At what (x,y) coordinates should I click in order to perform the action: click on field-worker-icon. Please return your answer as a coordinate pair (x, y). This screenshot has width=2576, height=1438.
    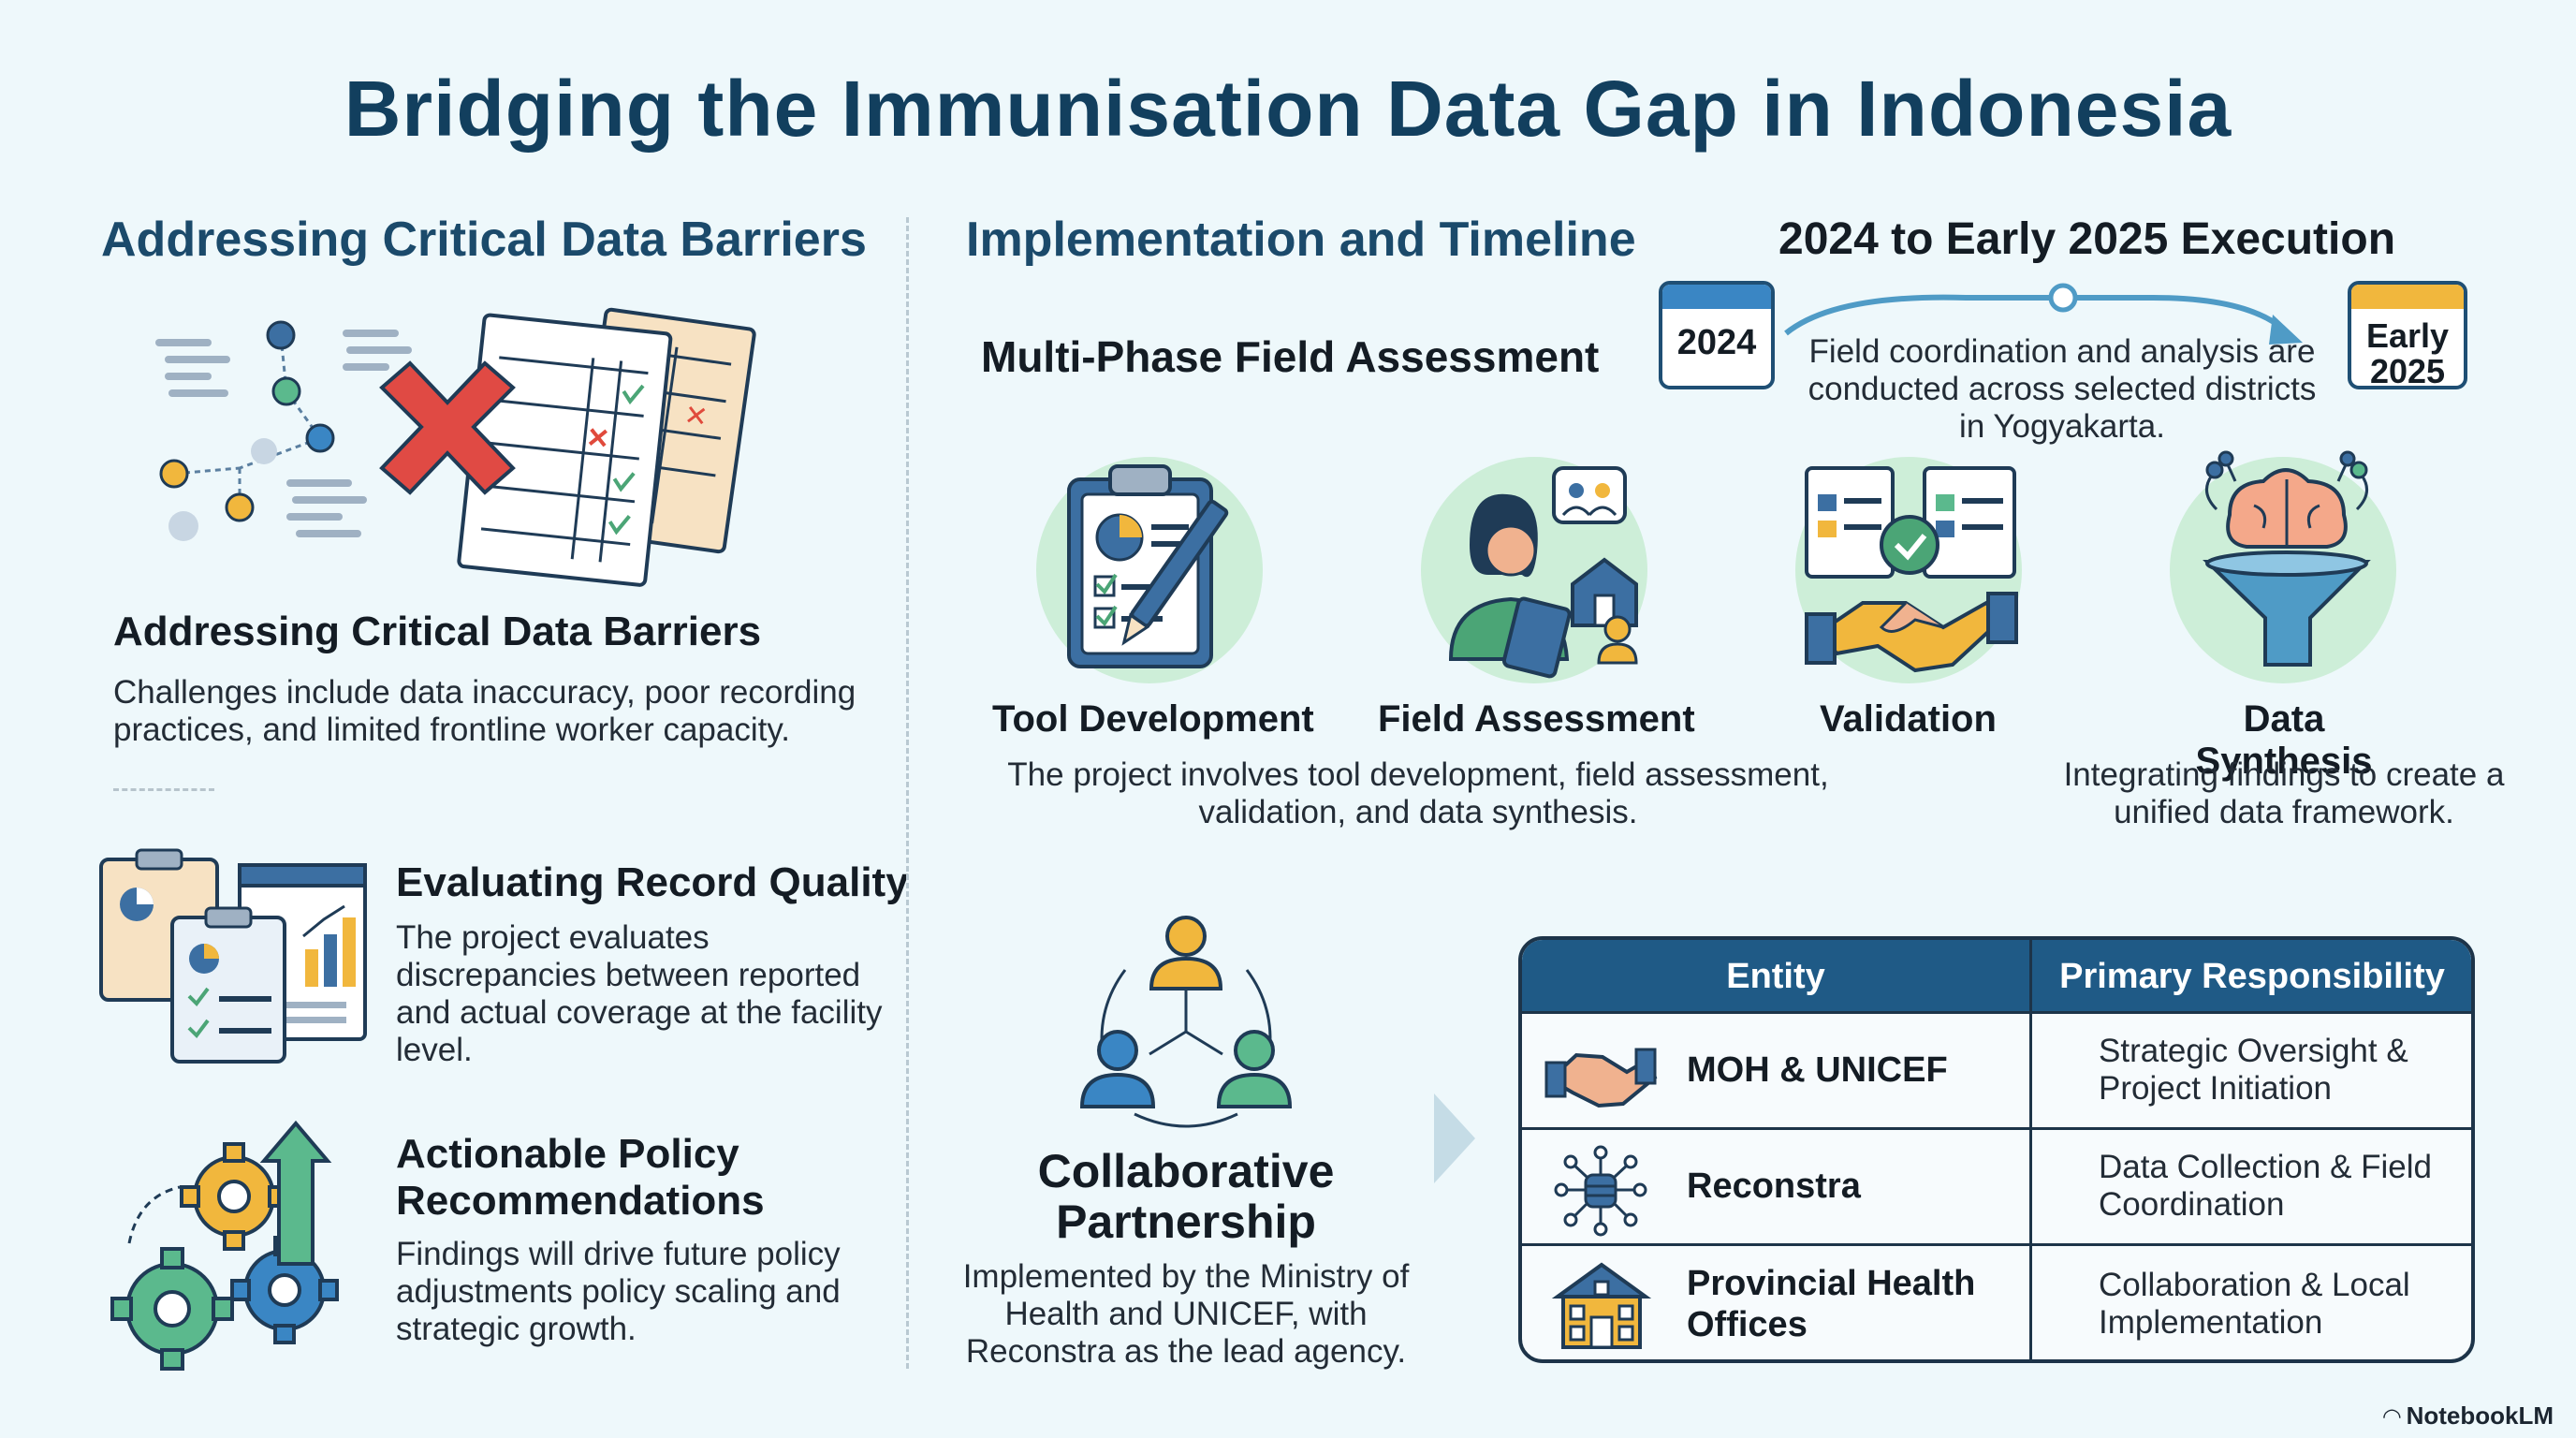
    Looking at the image, I should click on (1543, 572).